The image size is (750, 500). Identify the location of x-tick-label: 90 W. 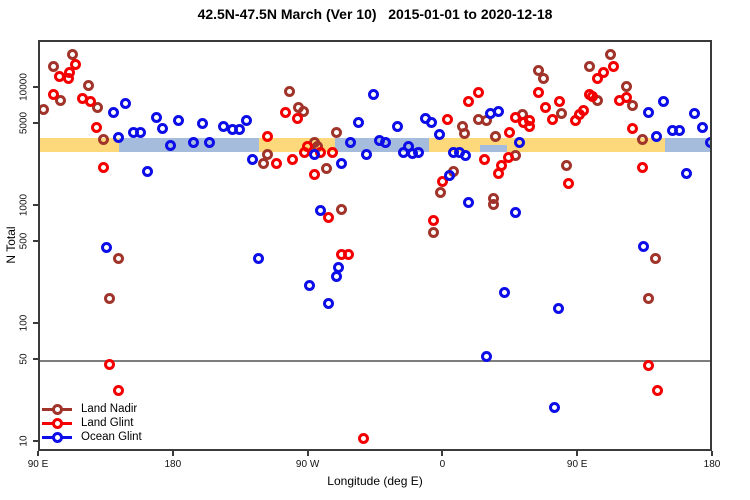
(307, 464).